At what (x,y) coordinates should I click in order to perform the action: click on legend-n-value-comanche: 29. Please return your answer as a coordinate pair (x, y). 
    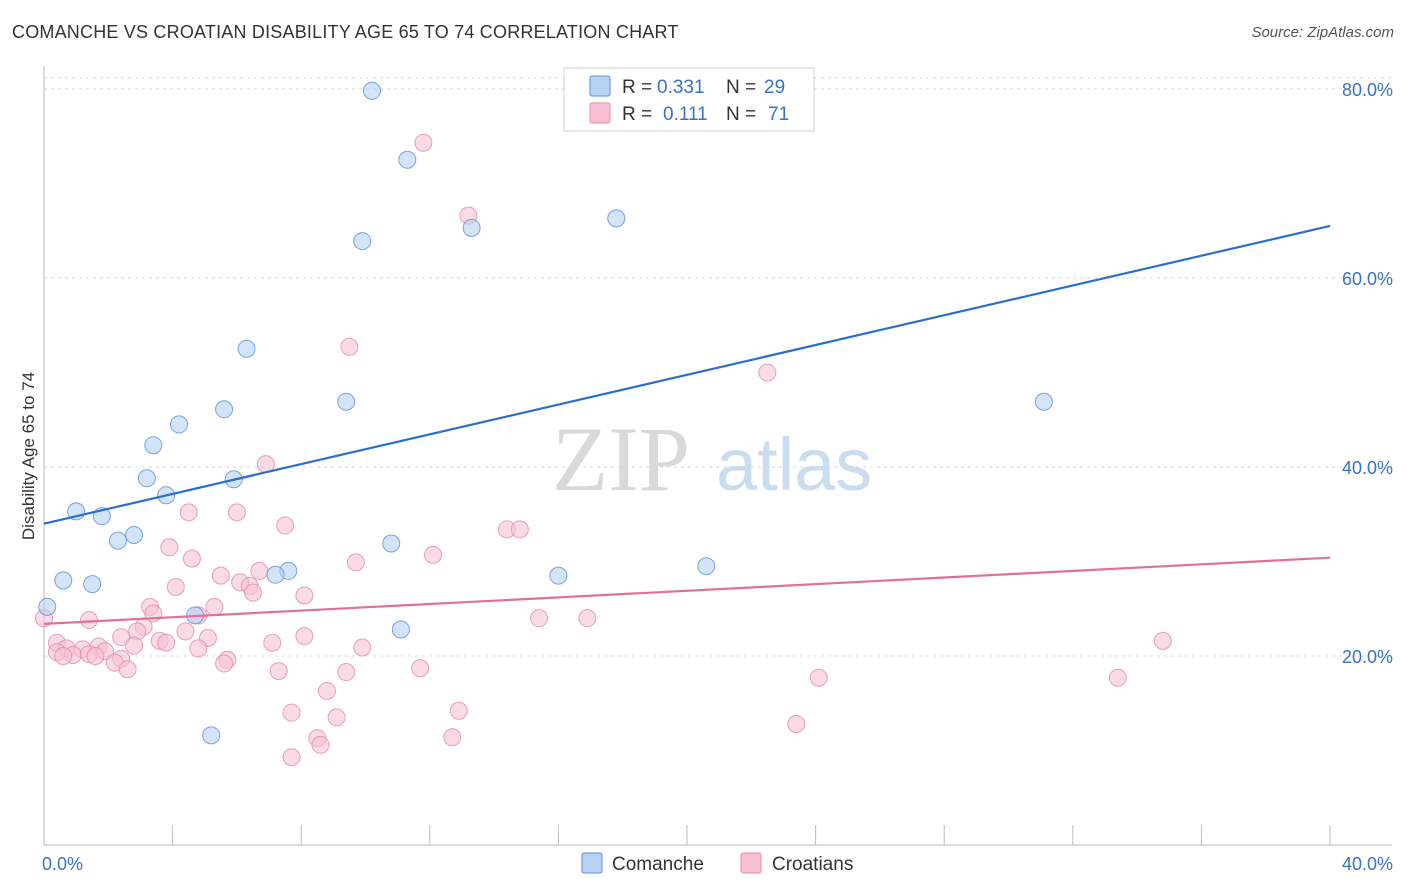
    Looking at the image, I should click on (774, 87).